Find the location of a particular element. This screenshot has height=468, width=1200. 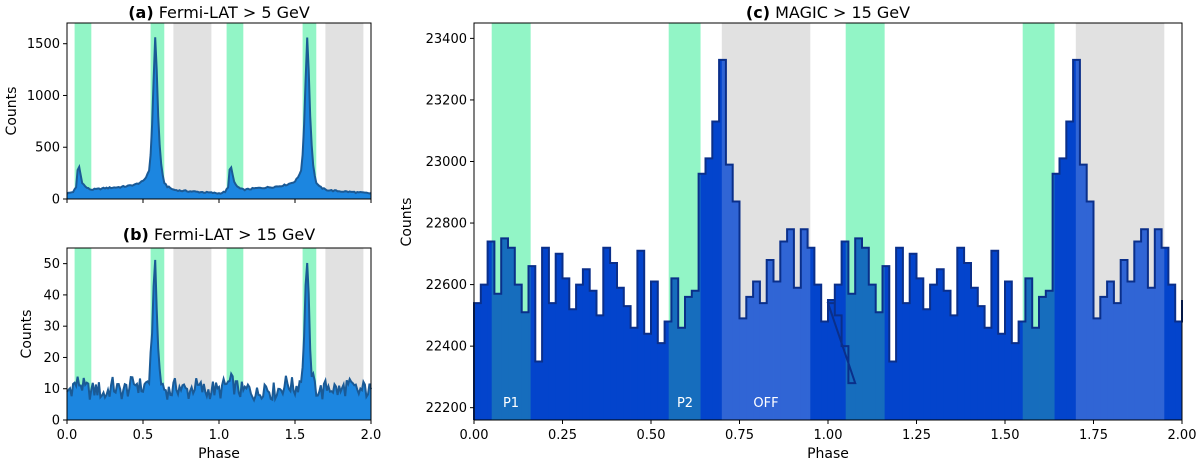

y-tick-label: 1500 is located at coordinates (43, 44).